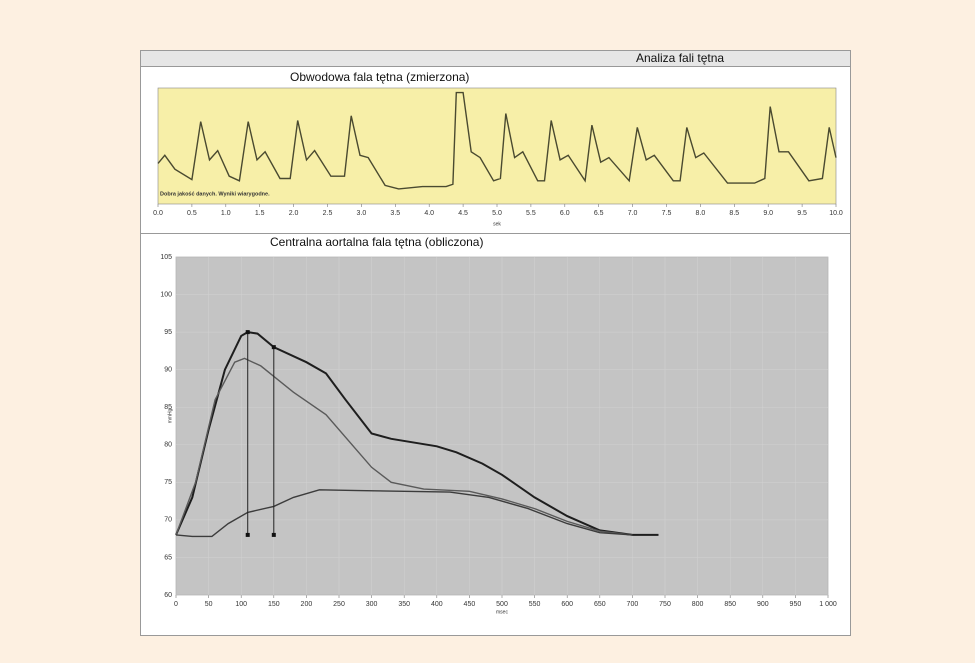 The height and width of the screenshot is (663, 975). I want to click on x-tick-label: 1.0, so click(226, 213).